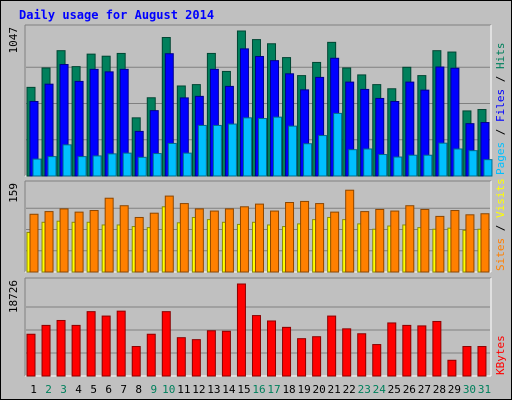  What do you see at coordinates (500, 355) in the screenshot?
I see `legend-entry: KBytes` at bounding box center [500, 355].